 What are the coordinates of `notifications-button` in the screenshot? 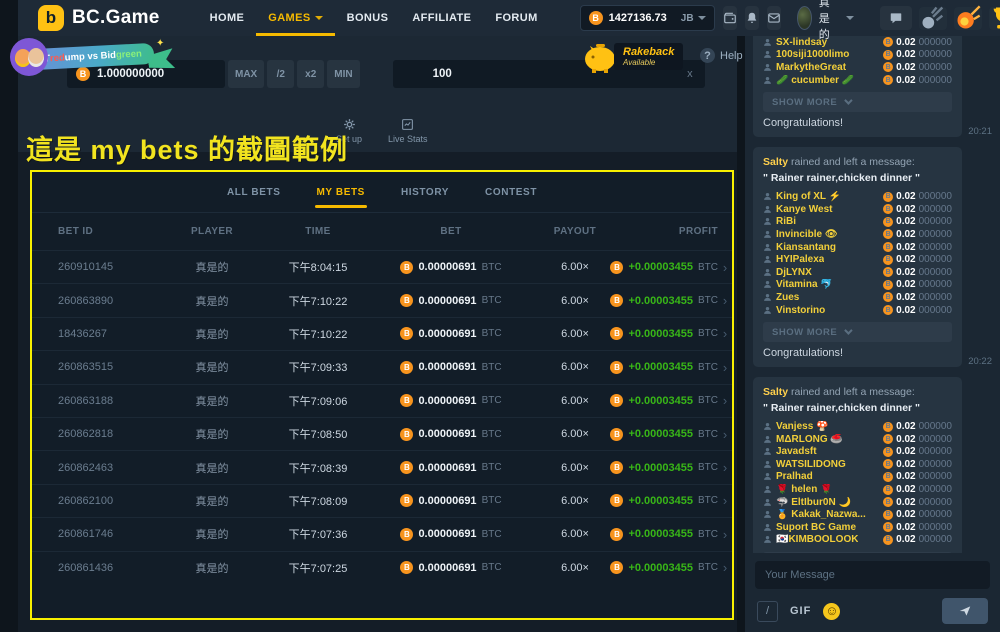 It's located at (751, 18).